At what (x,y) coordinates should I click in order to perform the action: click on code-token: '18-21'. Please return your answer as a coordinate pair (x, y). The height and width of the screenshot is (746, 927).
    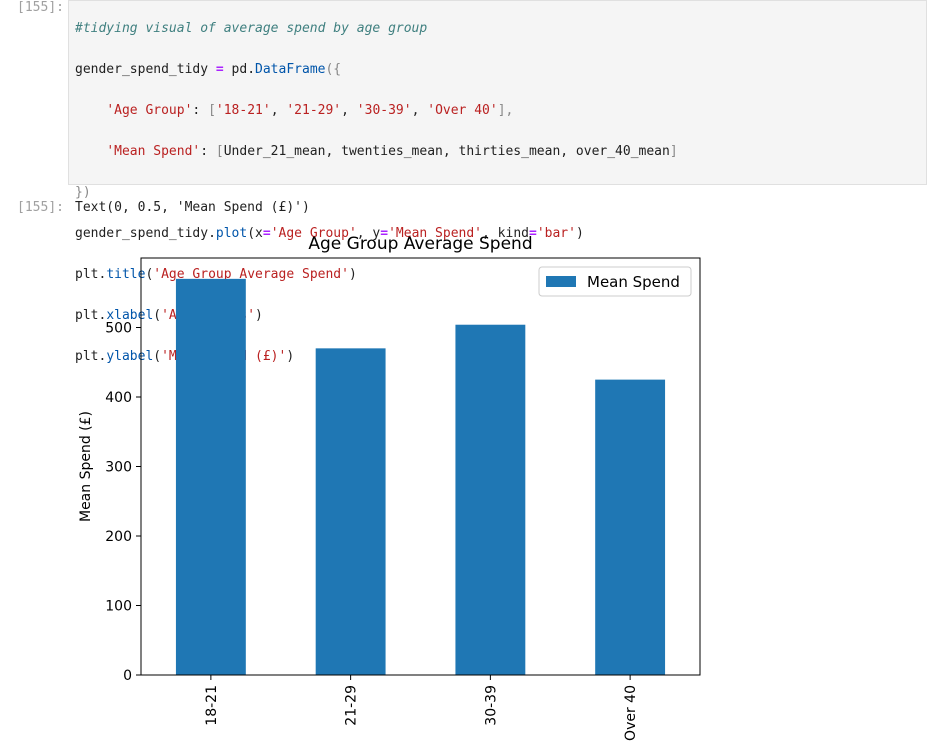
    Looking at the image, I should click on (243, 110).